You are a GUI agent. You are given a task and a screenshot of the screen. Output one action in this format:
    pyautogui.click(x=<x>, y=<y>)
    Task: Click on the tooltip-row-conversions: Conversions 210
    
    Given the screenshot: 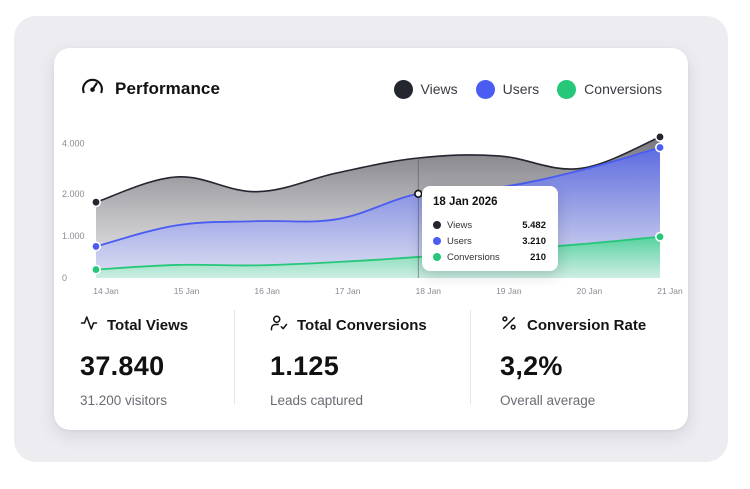 What is the action you would take?
    pyautogui.click(x=489, y=257)
    